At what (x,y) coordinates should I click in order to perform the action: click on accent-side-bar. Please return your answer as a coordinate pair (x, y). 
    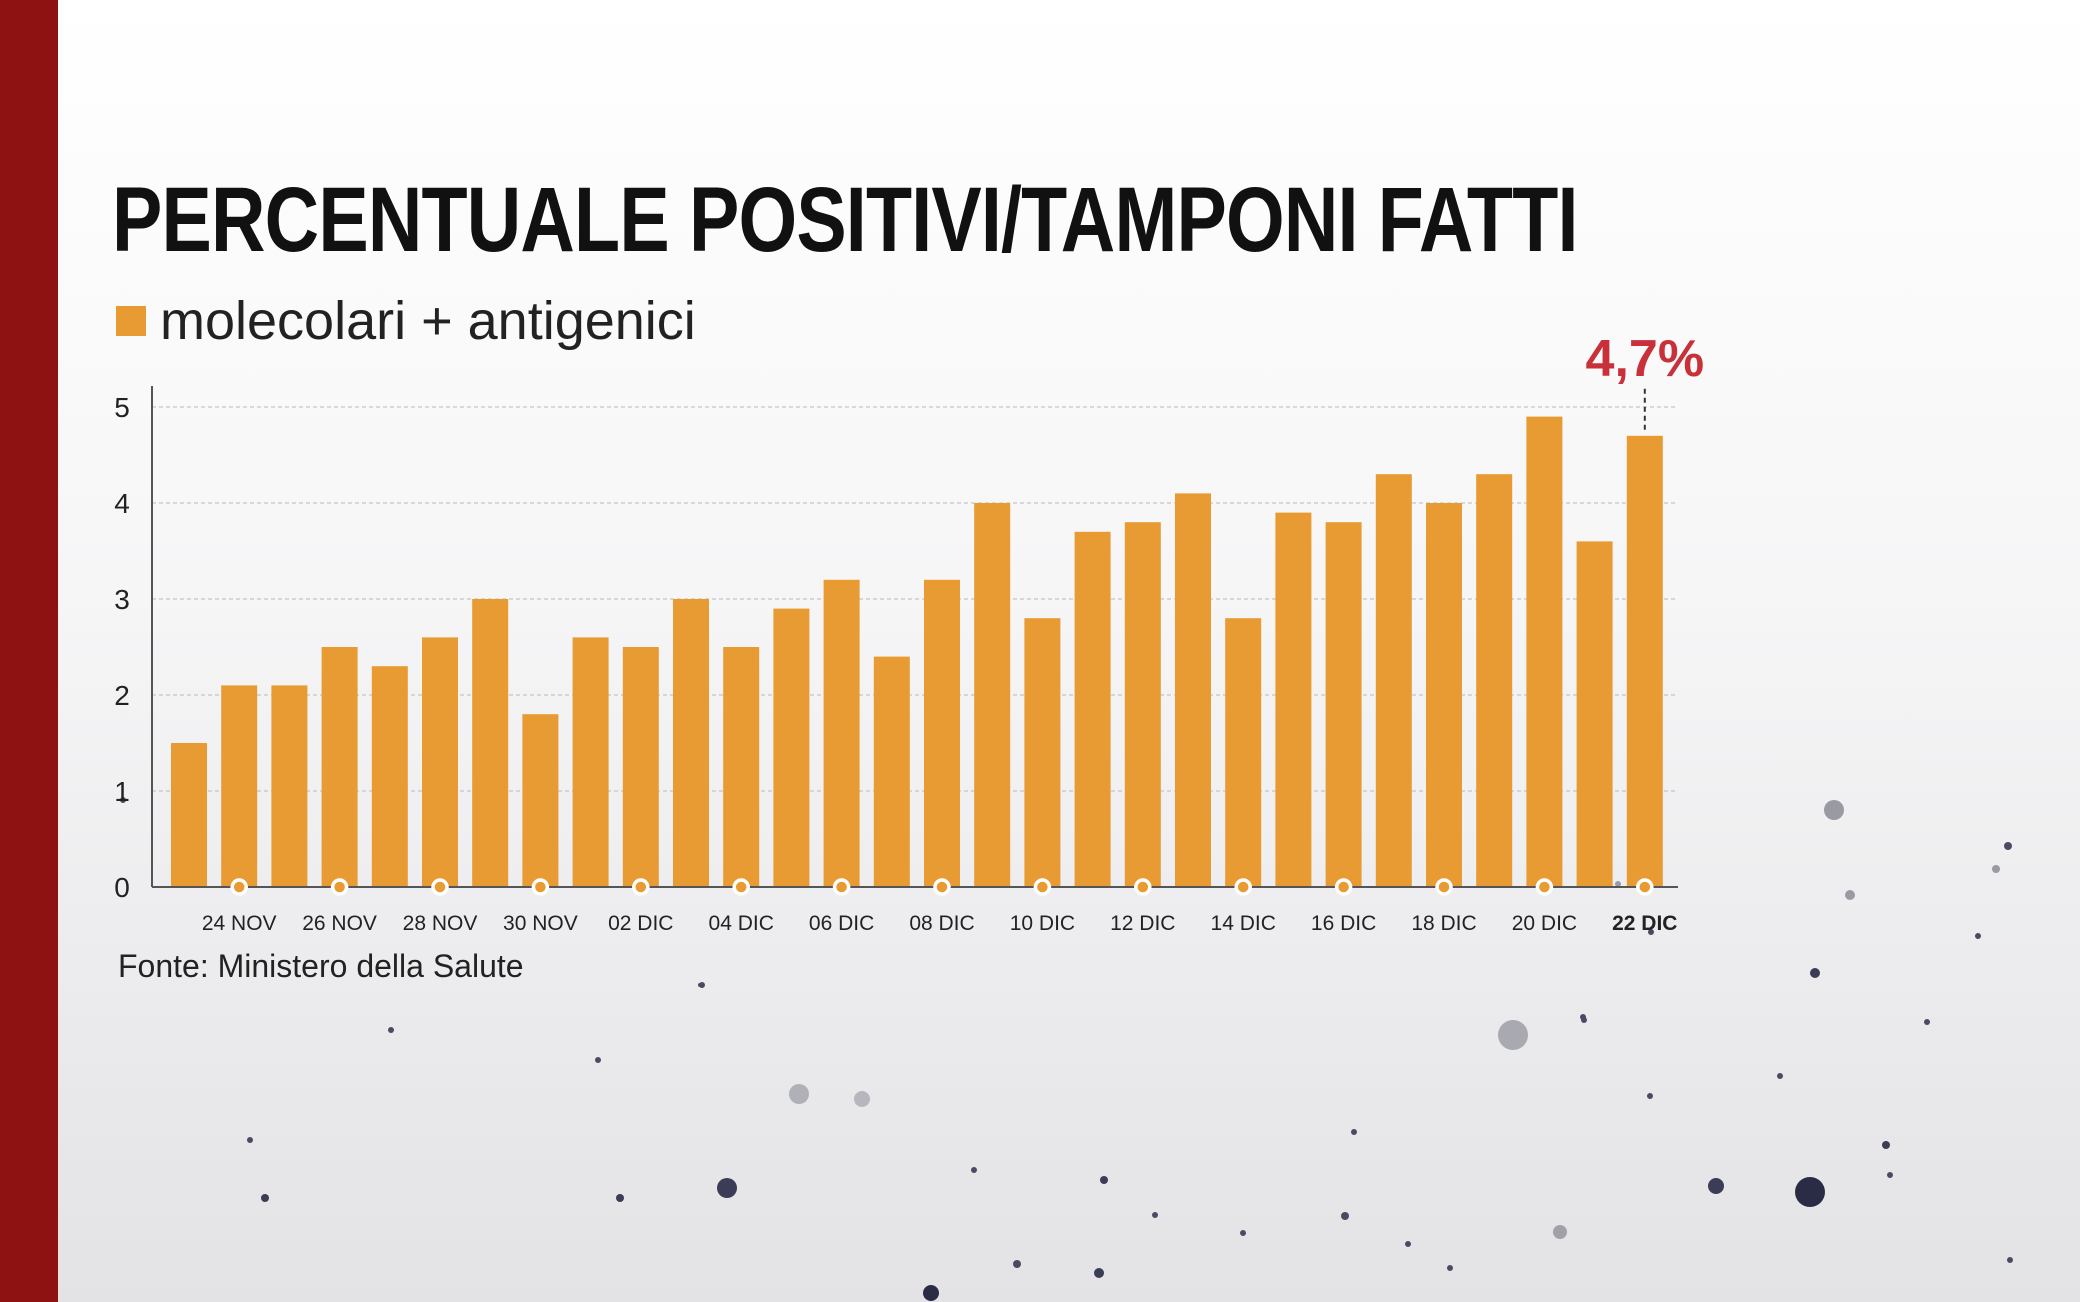
    Looking at the image, I should click on (29, 651).